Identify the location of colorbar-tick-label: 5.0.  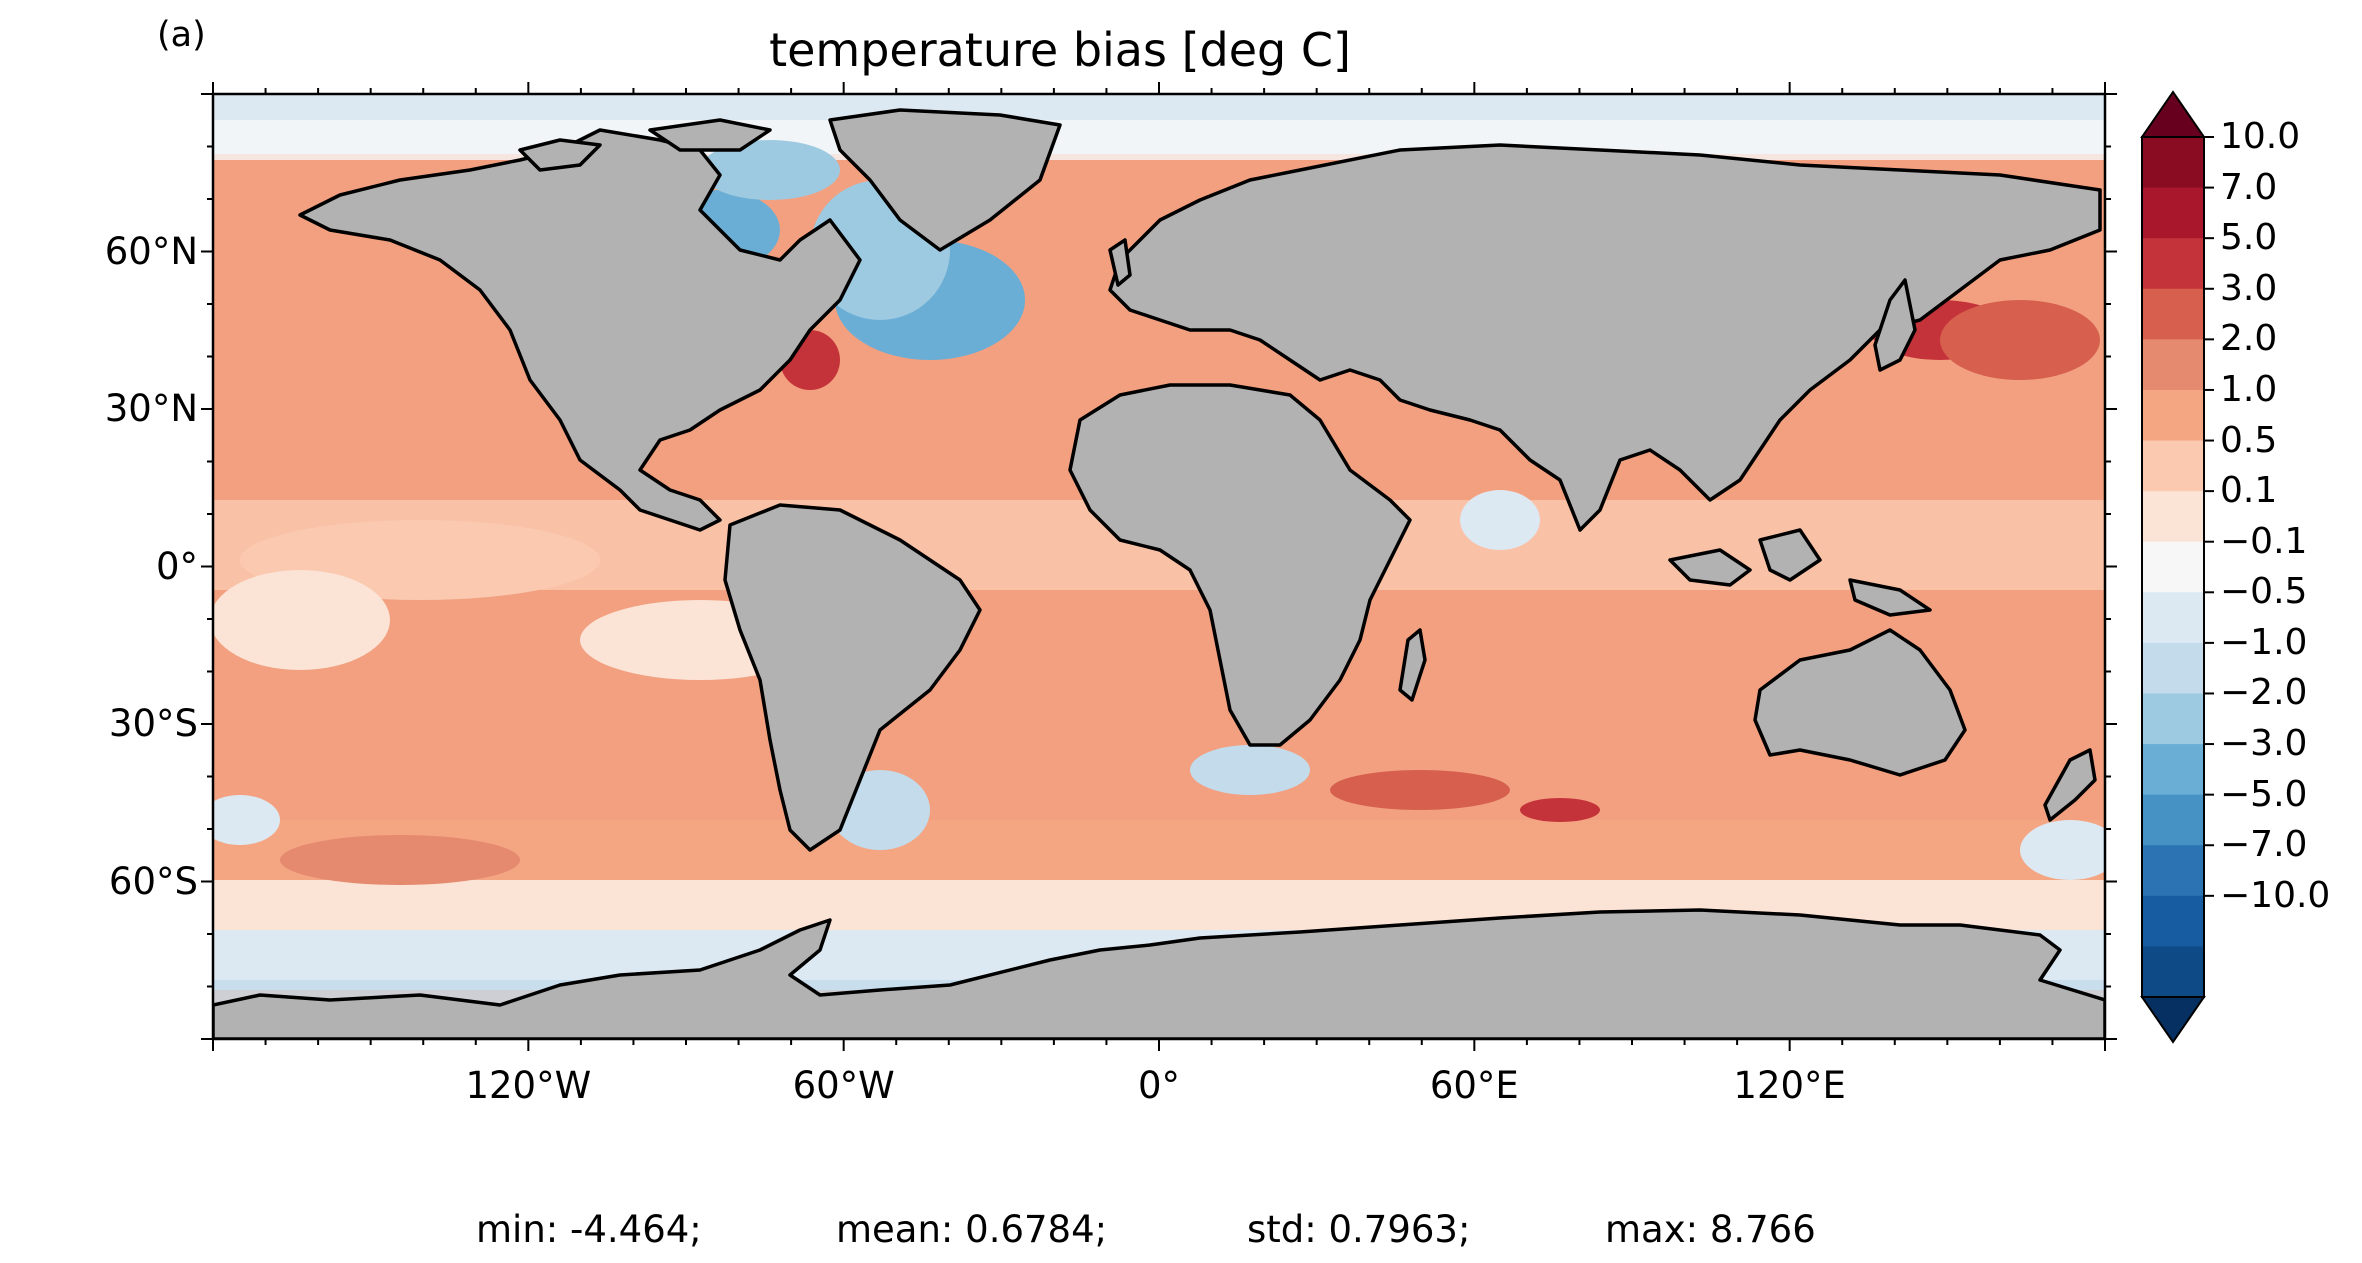
(2249, 238).